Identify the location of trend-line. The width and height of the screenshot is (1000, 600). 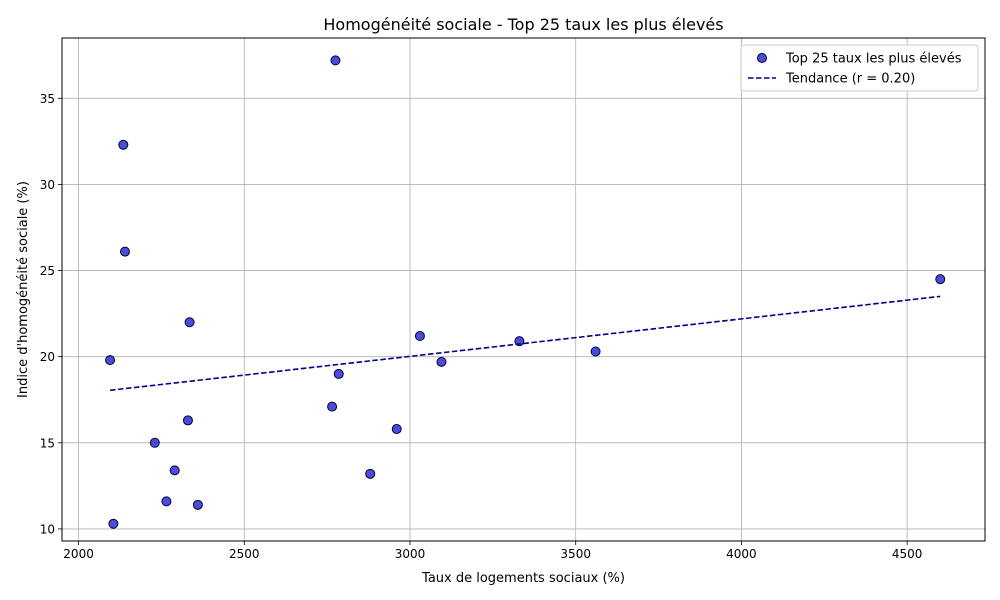
(525, 343).